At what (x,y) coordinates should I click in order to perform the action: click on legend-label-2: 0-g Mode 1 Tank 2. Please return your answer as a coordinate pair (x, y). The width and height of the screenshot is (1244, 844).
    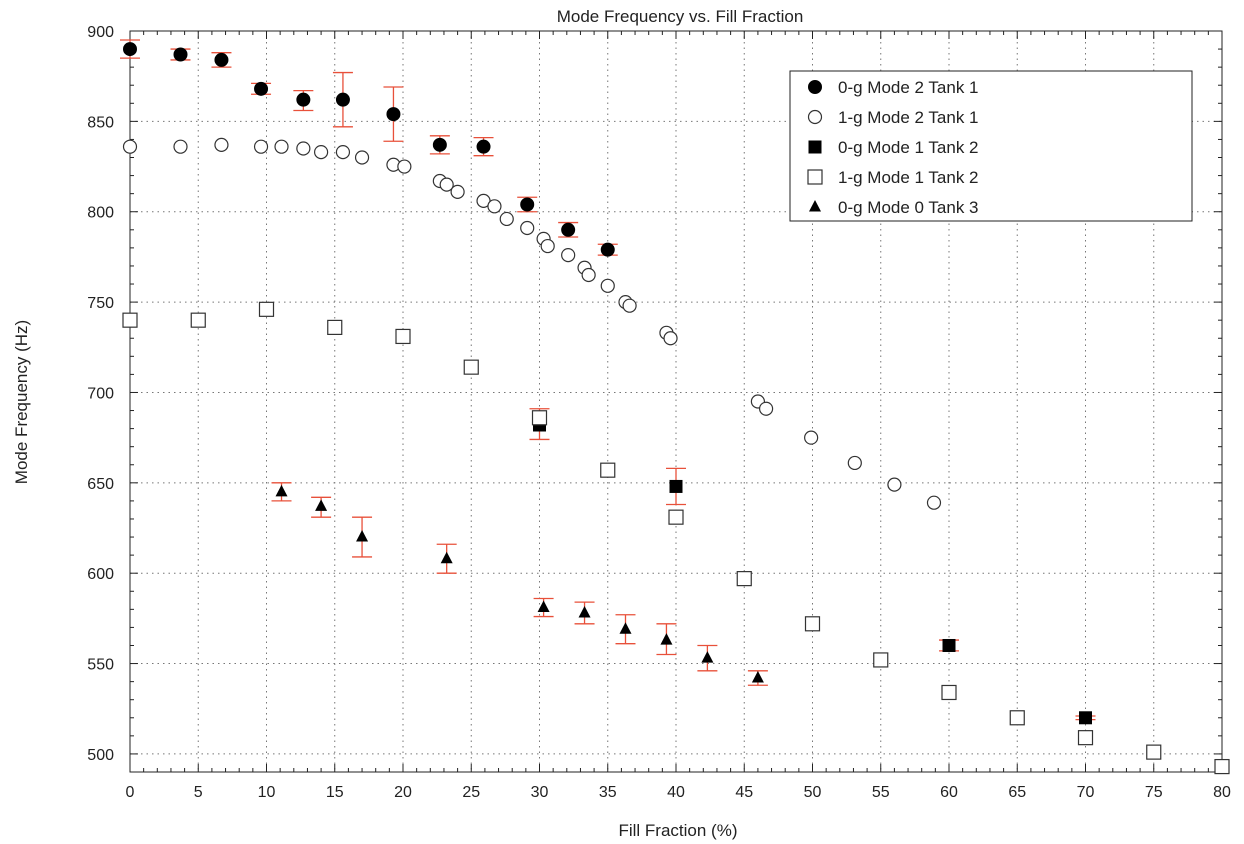
    Looking at the image, I should click on (908, 147).